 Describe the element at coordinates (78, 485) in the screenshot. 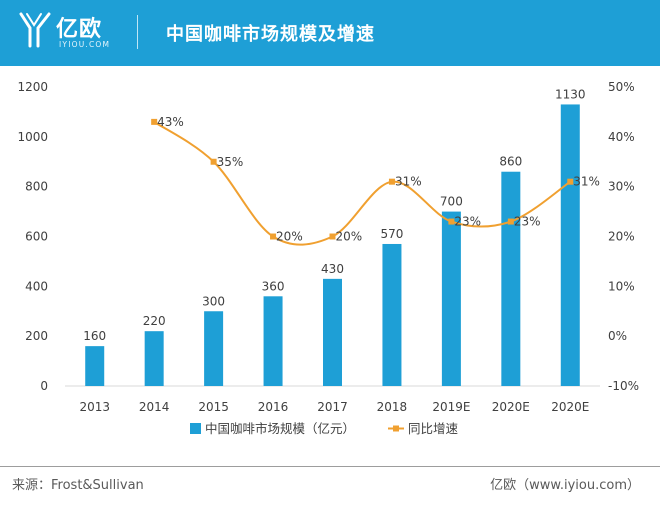

I see `footer-source: 来源：Frost&Sullivan` at that location.